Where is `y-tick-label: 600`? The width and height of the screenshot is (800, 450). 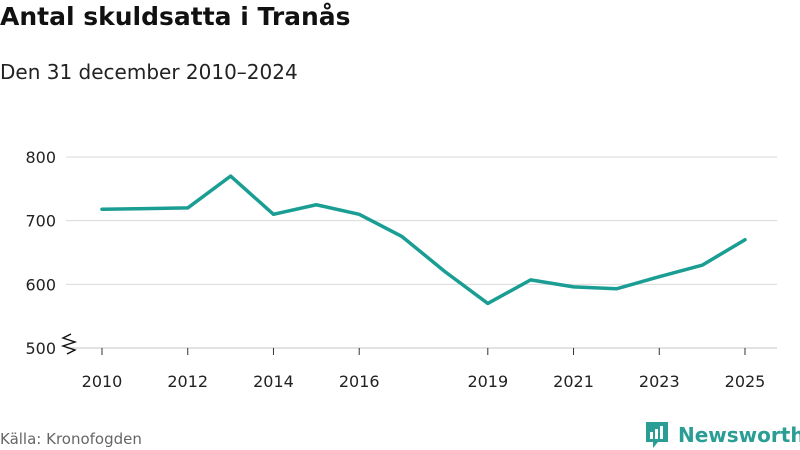 y-tick-label: 600 is located at coordinates (40, 284).